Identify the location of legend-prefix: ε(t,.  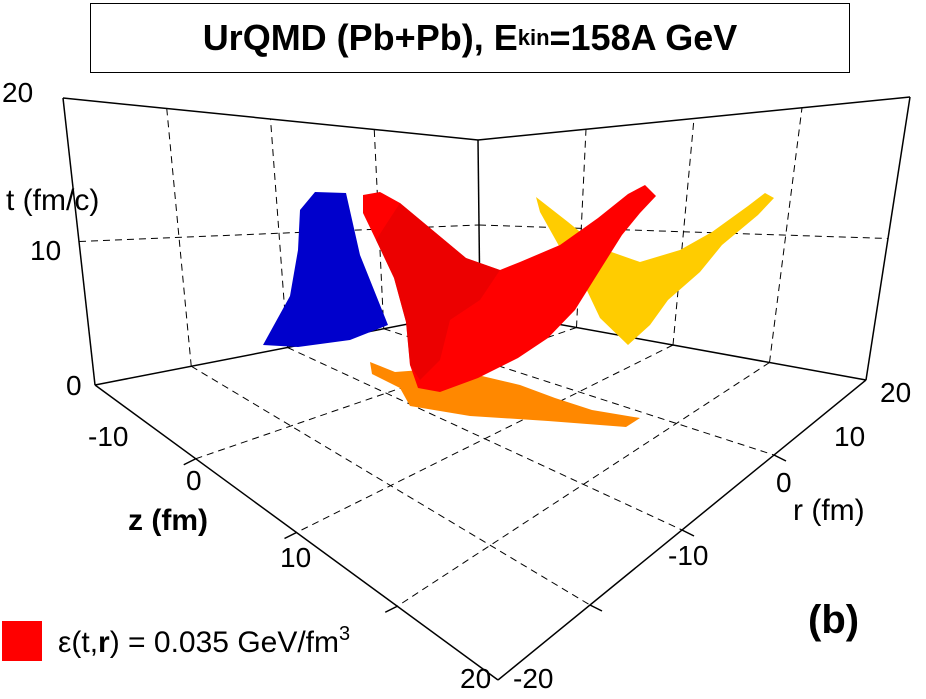
(78, 642).